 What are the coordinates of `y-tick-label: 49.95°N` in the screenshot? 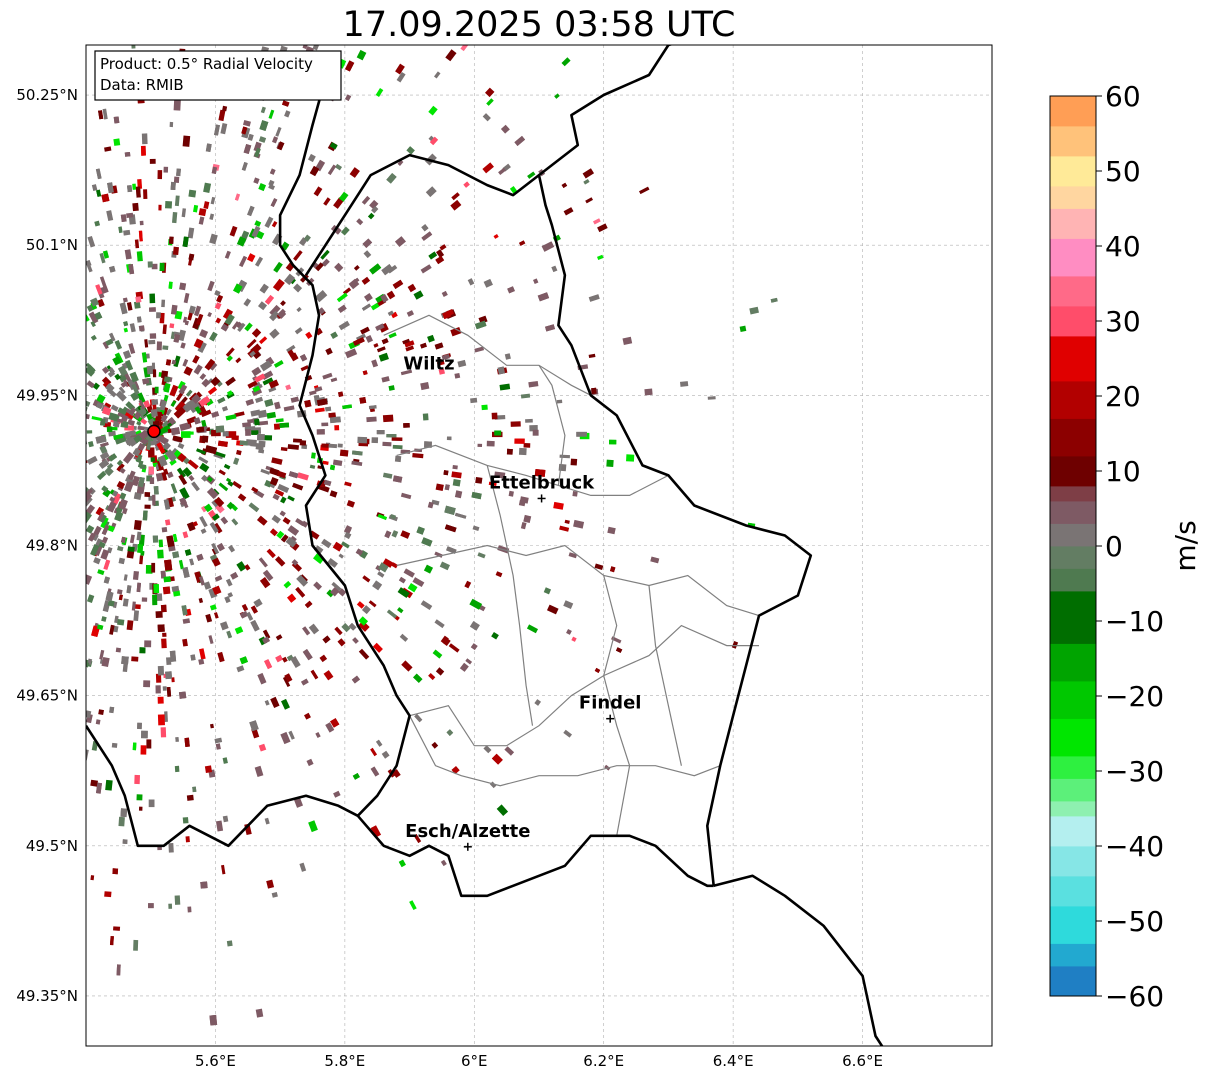 It's located at (47, 395).